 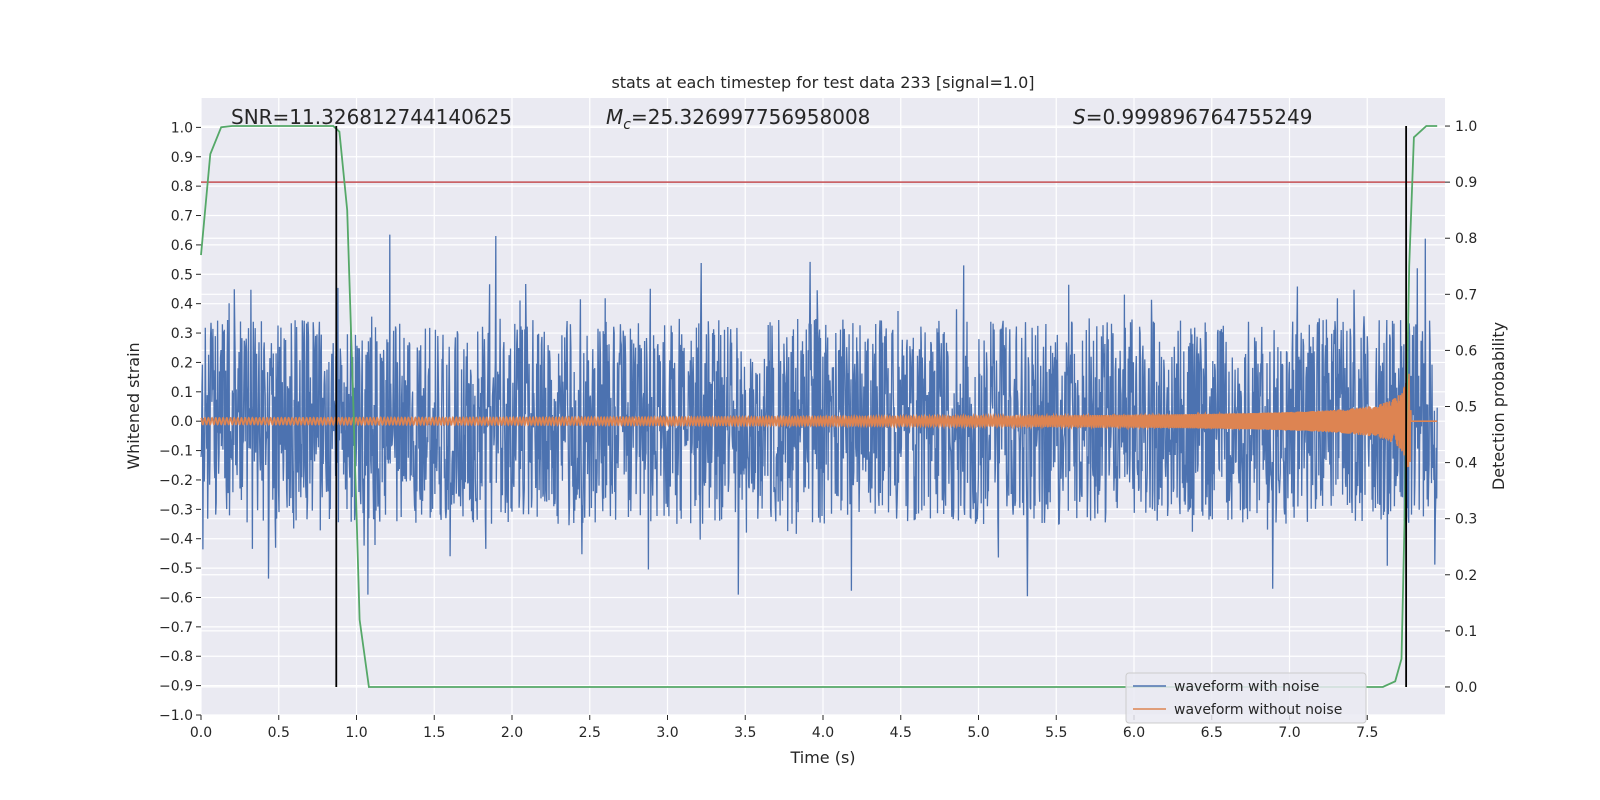 What do you see at coordinates (822, 757) in the screenshot?
I see `x-axis-label: Time (s)` at bounding box center [822, 757].